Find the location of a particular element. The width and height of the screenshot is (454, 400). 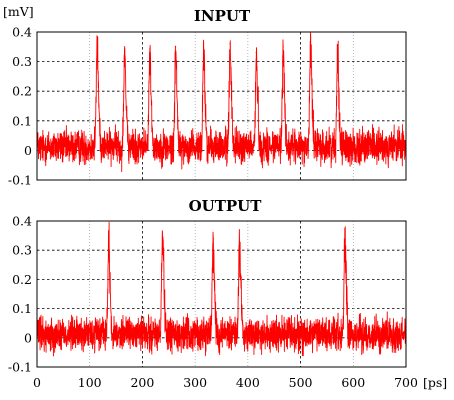

x-tick-label: 300 is located at coordinates (195, 382).